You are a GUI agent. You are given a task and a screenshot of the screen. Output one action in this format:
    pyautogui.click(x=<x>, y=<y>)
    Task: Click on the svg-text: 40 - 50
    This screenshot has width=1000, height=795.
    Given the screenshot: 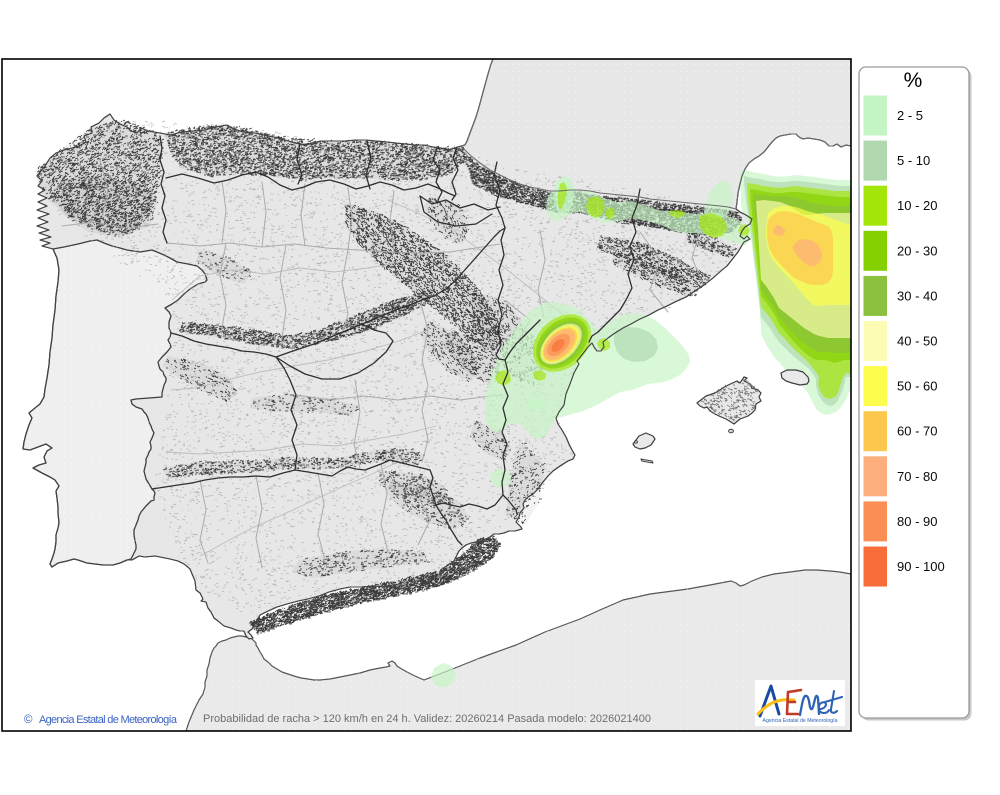 What is the action you would take?
    pyautogui.click(x=917, y=341)
    